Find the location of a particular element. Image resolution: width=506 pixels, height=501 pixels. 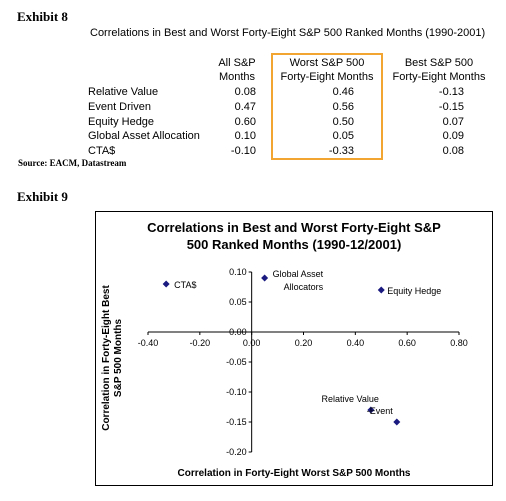

y-axis-label-line2: S&P 500 Months is located at coordinates (118, 357).